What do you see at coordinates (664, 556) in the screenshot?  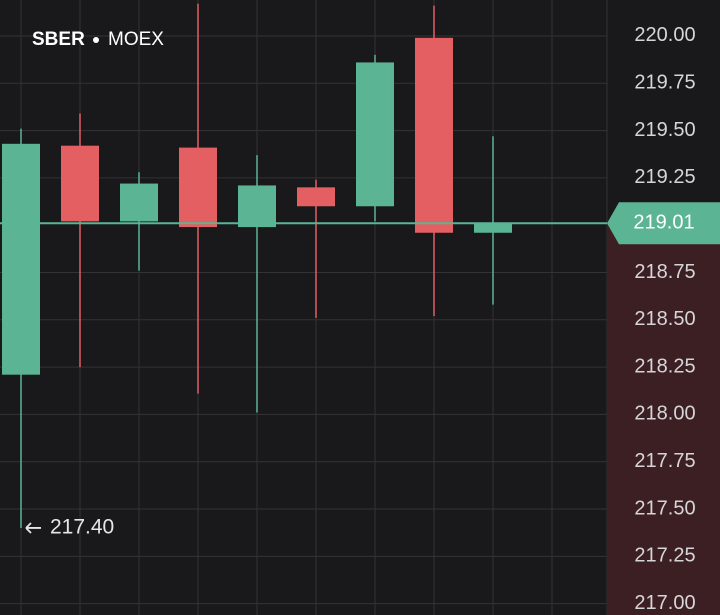 I see `y-tick-label: 217.25` at bounding box center [664, 556].